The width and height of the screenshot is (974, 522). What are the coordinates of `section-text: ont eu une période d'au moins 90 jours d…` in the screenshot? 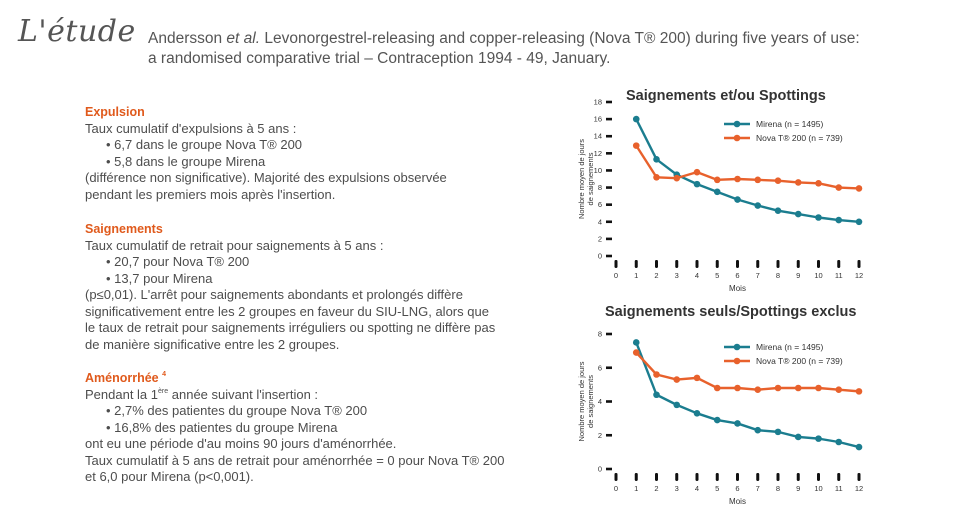 It's located at (241, 443).